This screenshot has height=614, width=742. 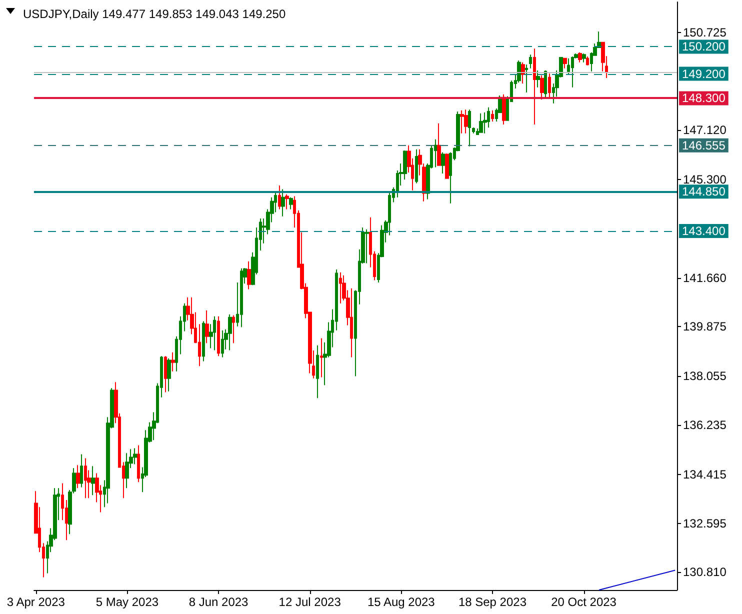 What do you see at coordinates (127, 602) in the screenshot?
I see `x-tick-label: 5 May 2023` at bounding box center [127, 602].